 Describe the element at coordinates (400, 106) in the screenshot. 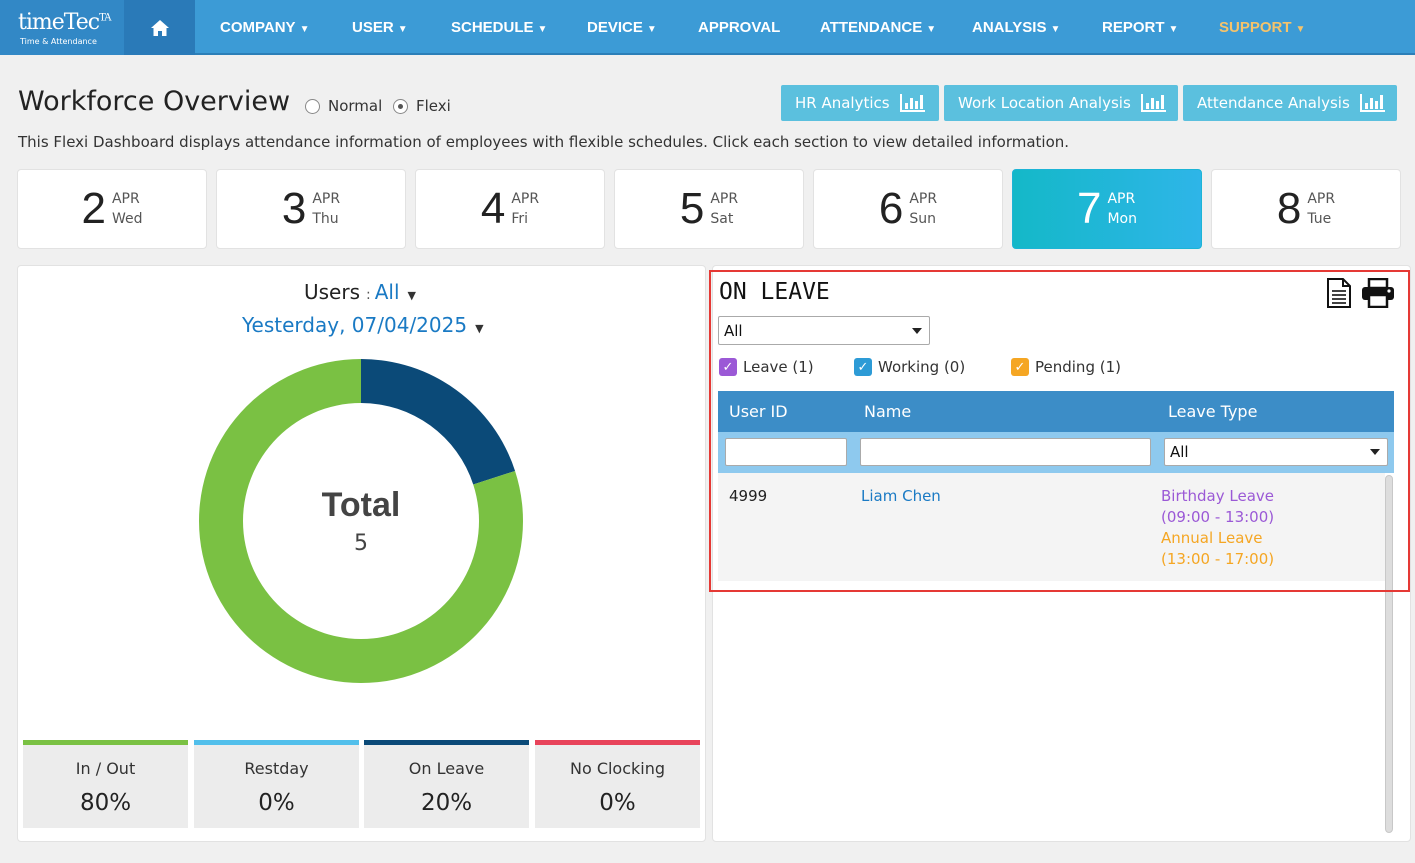

I see `radio-flexi-circle` at that location.